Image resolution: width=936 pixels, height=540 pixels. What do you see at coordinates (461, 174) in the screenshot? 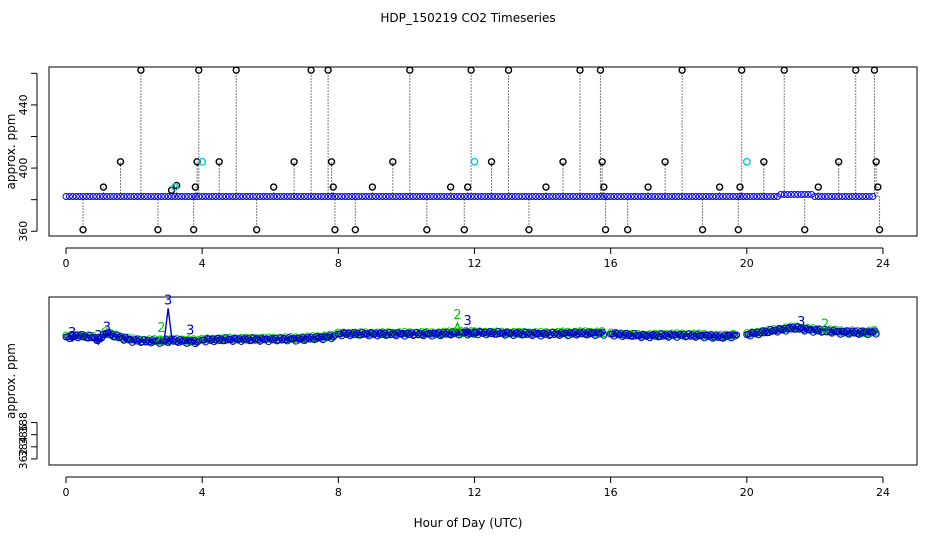
I see `flagged-series` at bounding box center [461, 174].